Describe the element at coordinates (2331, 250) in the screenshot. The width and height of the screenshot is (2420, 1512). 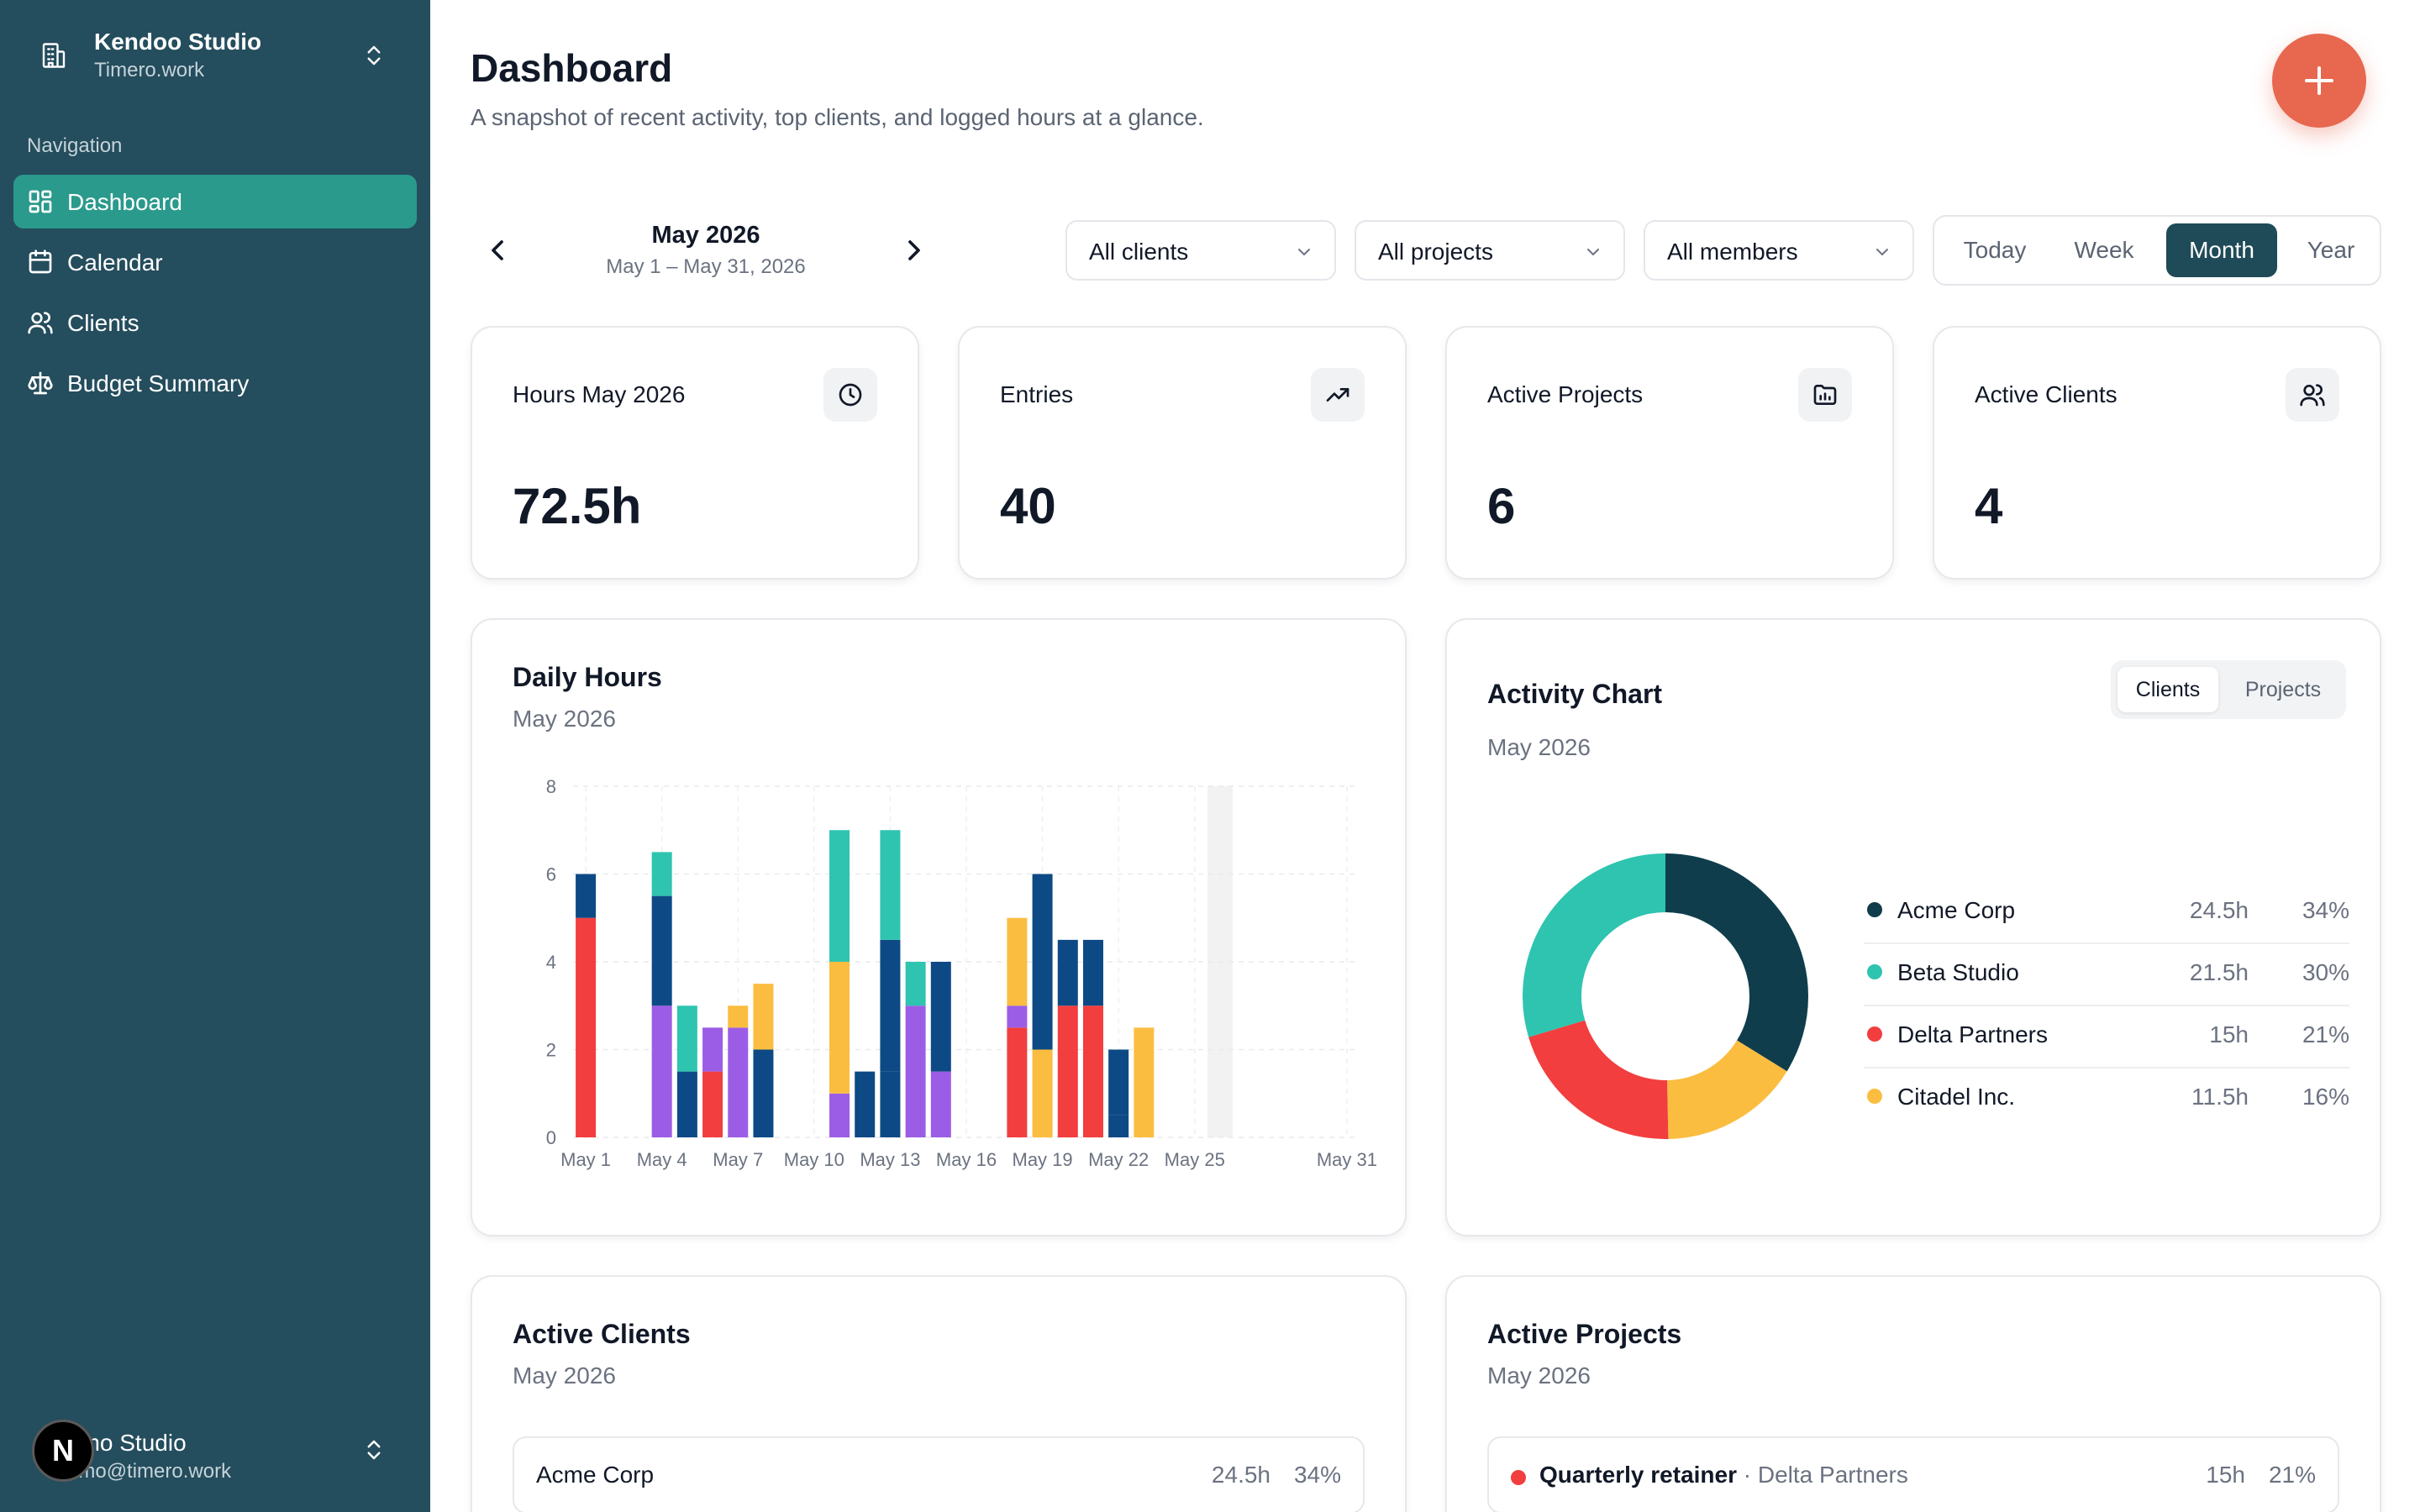
I see `tab-year: Year` at that location.